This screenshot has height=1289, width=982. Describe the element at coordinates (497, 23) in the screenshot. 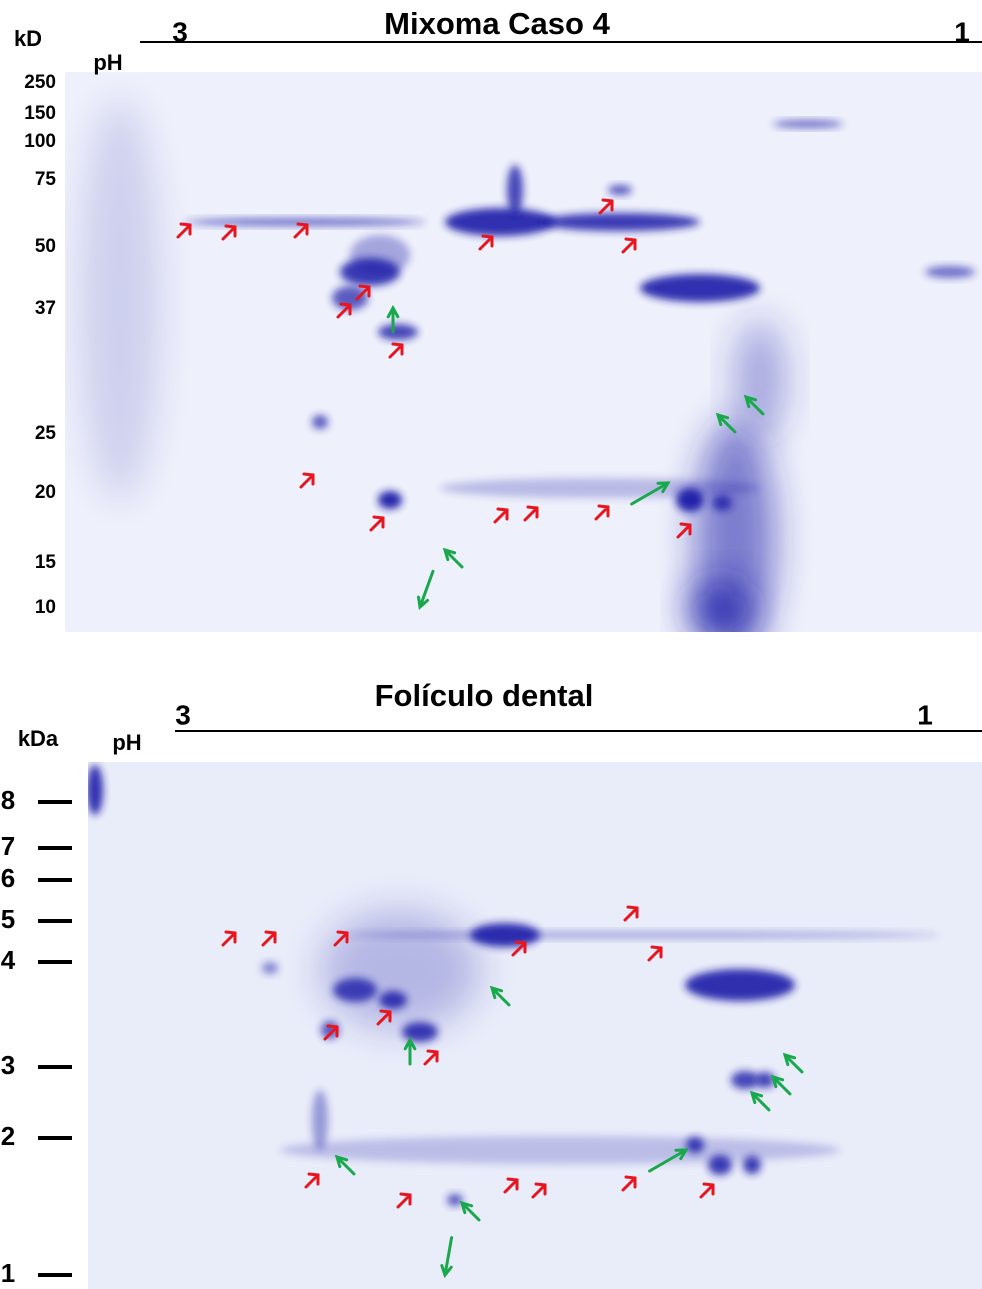

I see `panel-title: Mixoma Caso 4` at that location.